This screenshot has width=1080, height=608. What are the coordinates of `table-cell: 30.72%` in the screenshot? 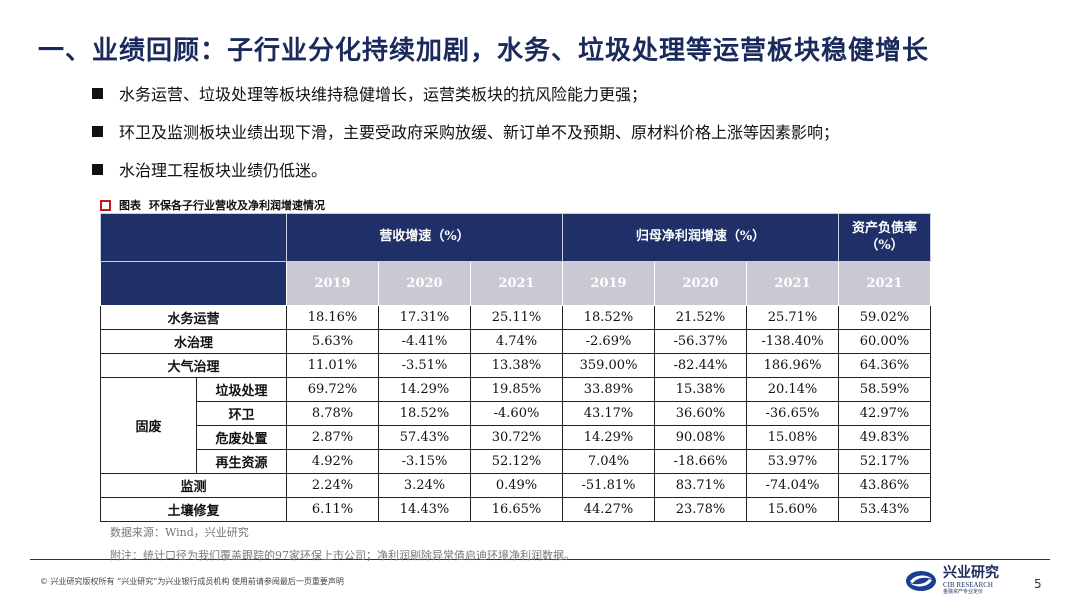 It's located at (516, 437).